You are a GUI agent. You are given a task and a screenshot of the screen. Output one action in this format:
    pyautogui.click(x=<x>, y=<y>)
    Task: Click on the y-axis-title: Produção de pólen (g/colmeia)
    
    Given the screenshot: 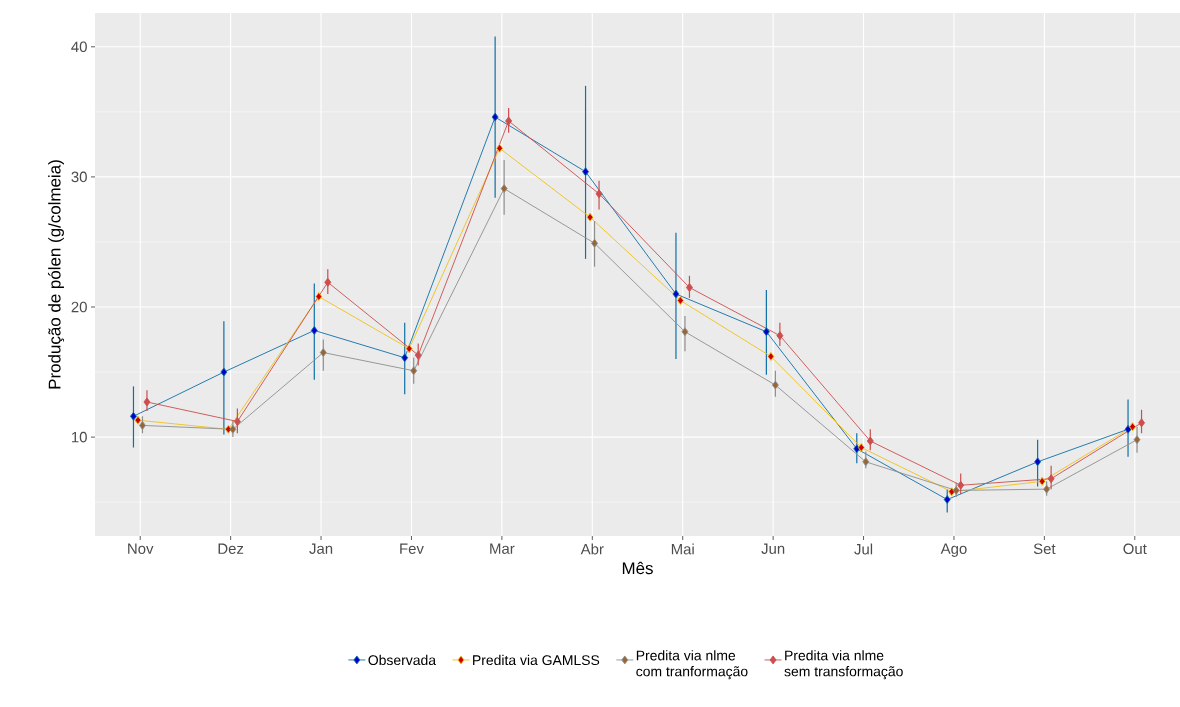 What is the action you would take?
    pyautogui.click(x=56, y=274)
    